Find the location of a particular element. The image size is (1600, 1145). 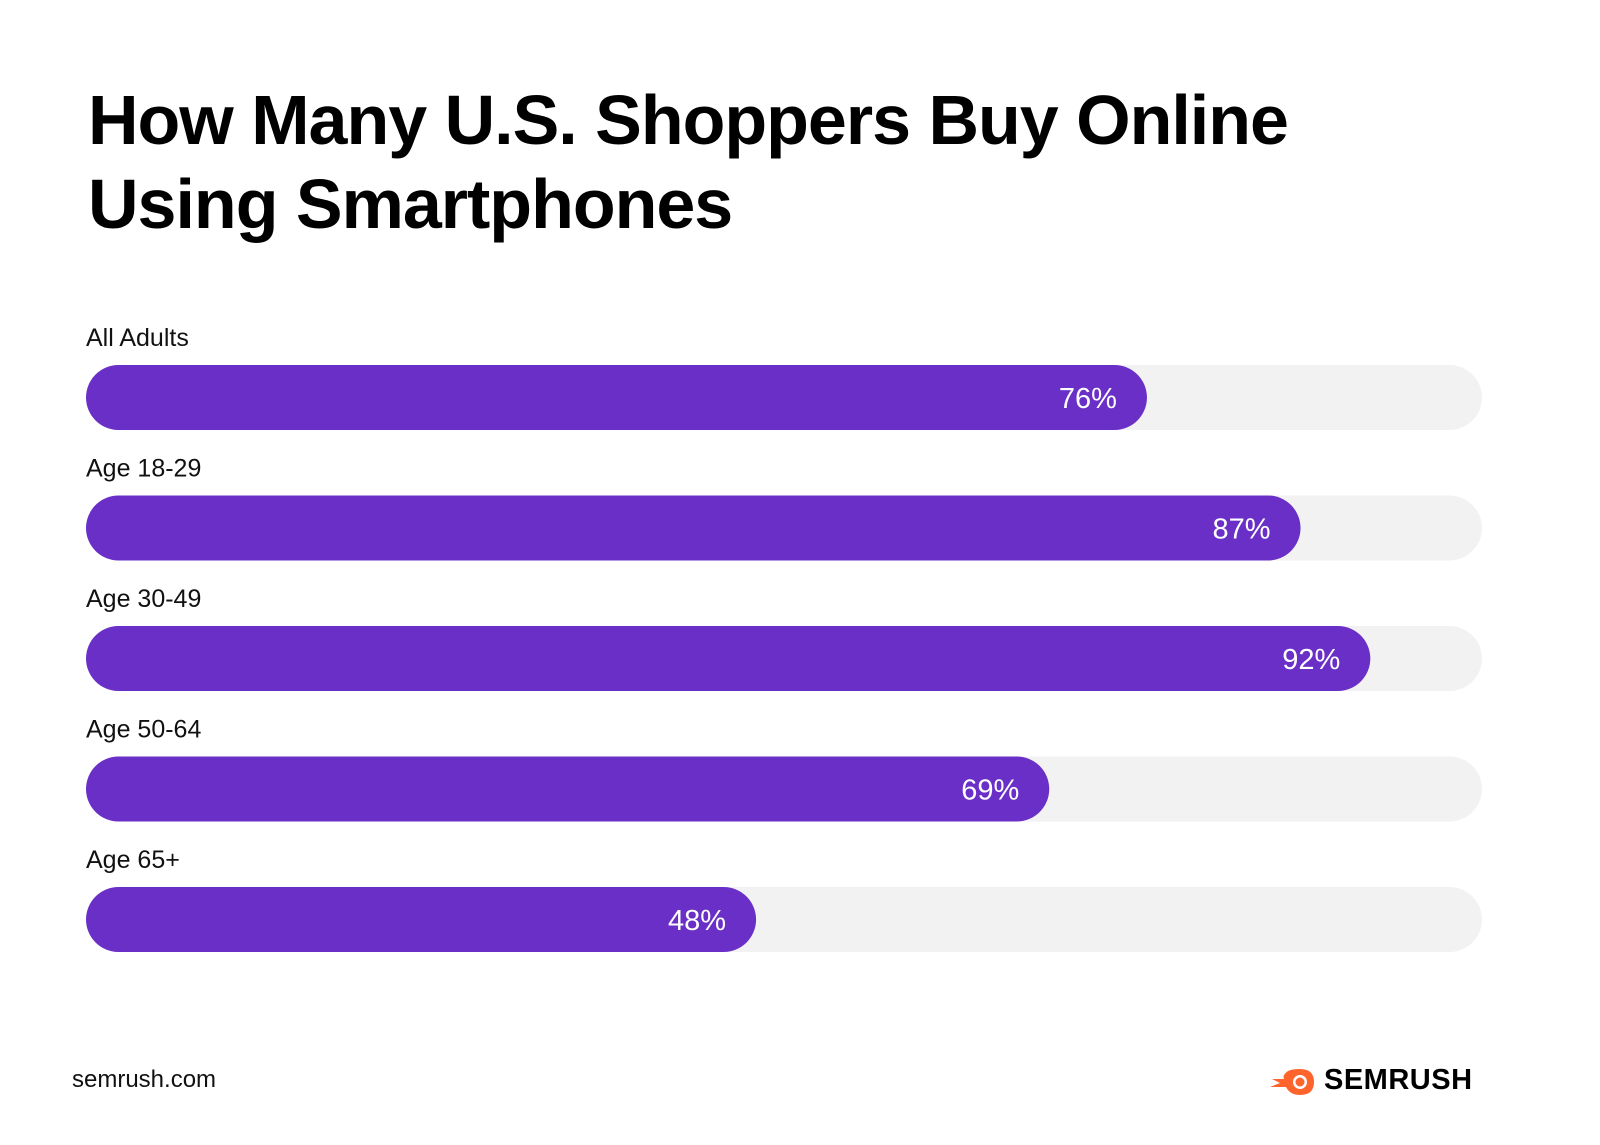

category-label: Age 30-49 is located at coordinates (143, 599).